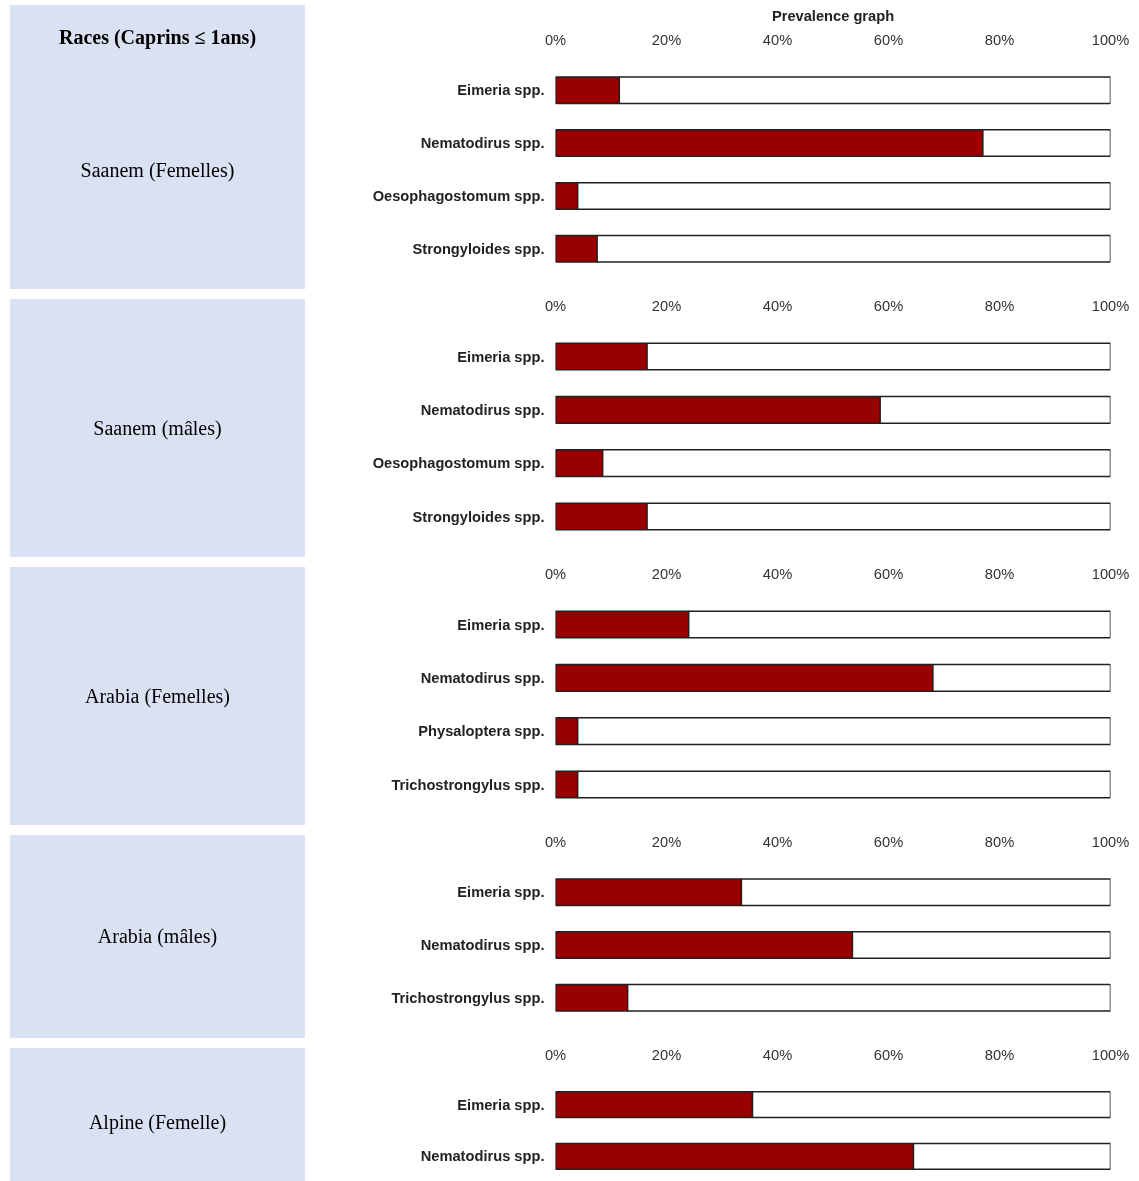  What do you see at coordinates (157, 936) in the screenshot?
I see `y-axis-title: Arabia (mâles)` at bounding box center [157, 936].